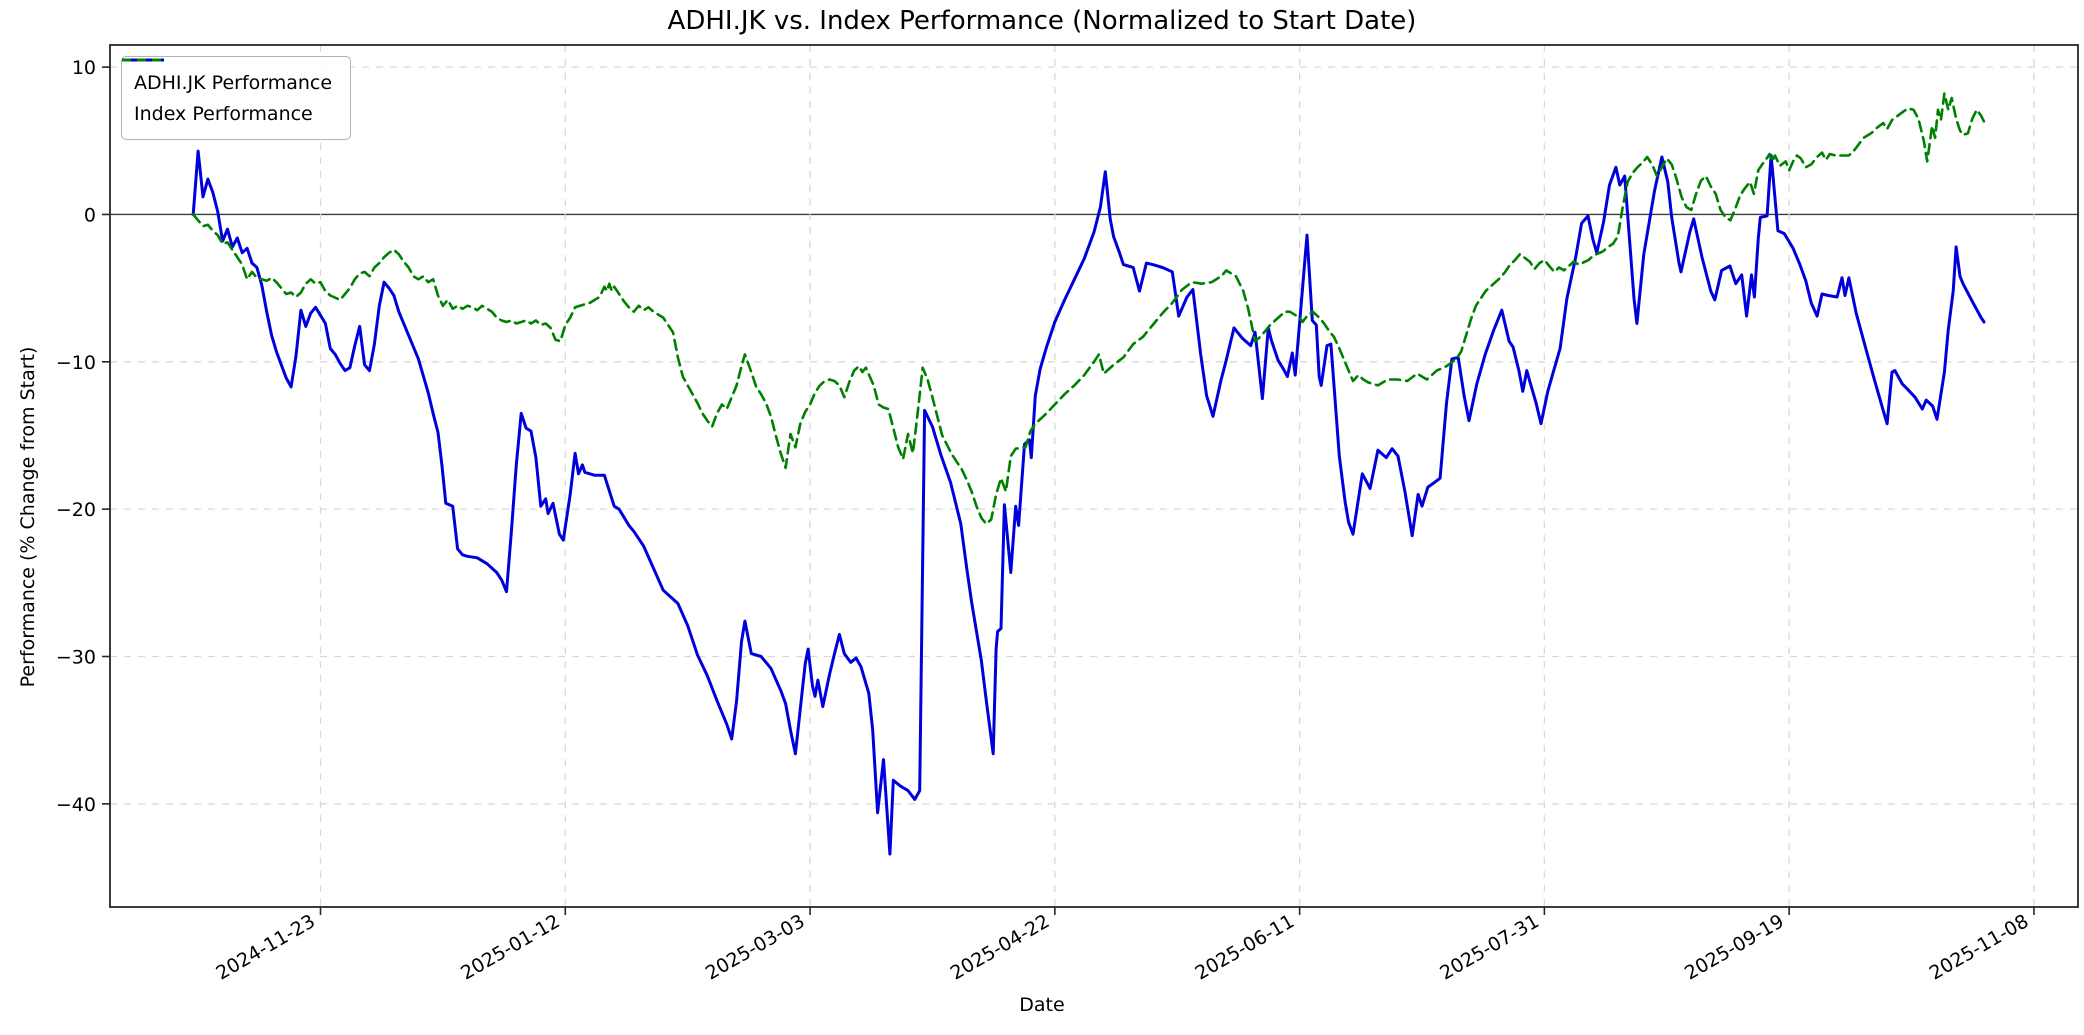 Image resolution: width=2084 pixels, height=1035 pixels. Describe the element at coordinates (510, 947) in the screenshot. I see `x-tick-label: 2025-01-12` at that location.